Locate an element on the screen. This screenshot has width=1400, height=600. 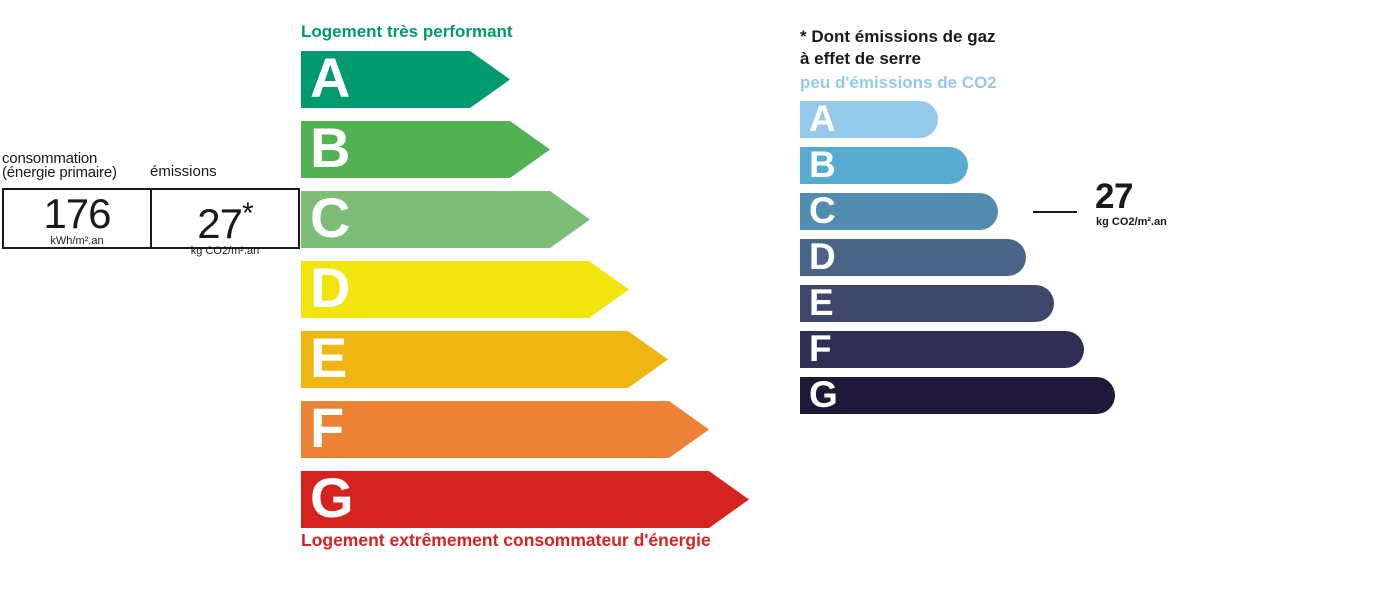
emissions-cell: 27* kg CO2/m².an is located at coordinates (225, 223).